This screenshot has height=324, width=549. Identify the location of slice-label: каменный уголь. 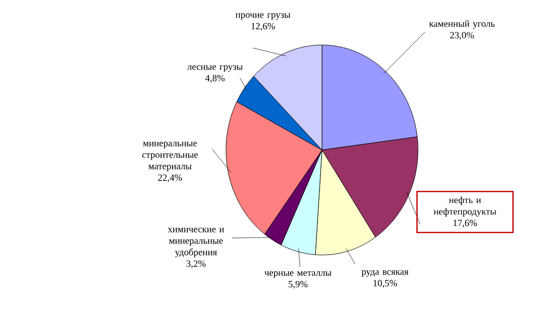
(462, 24).